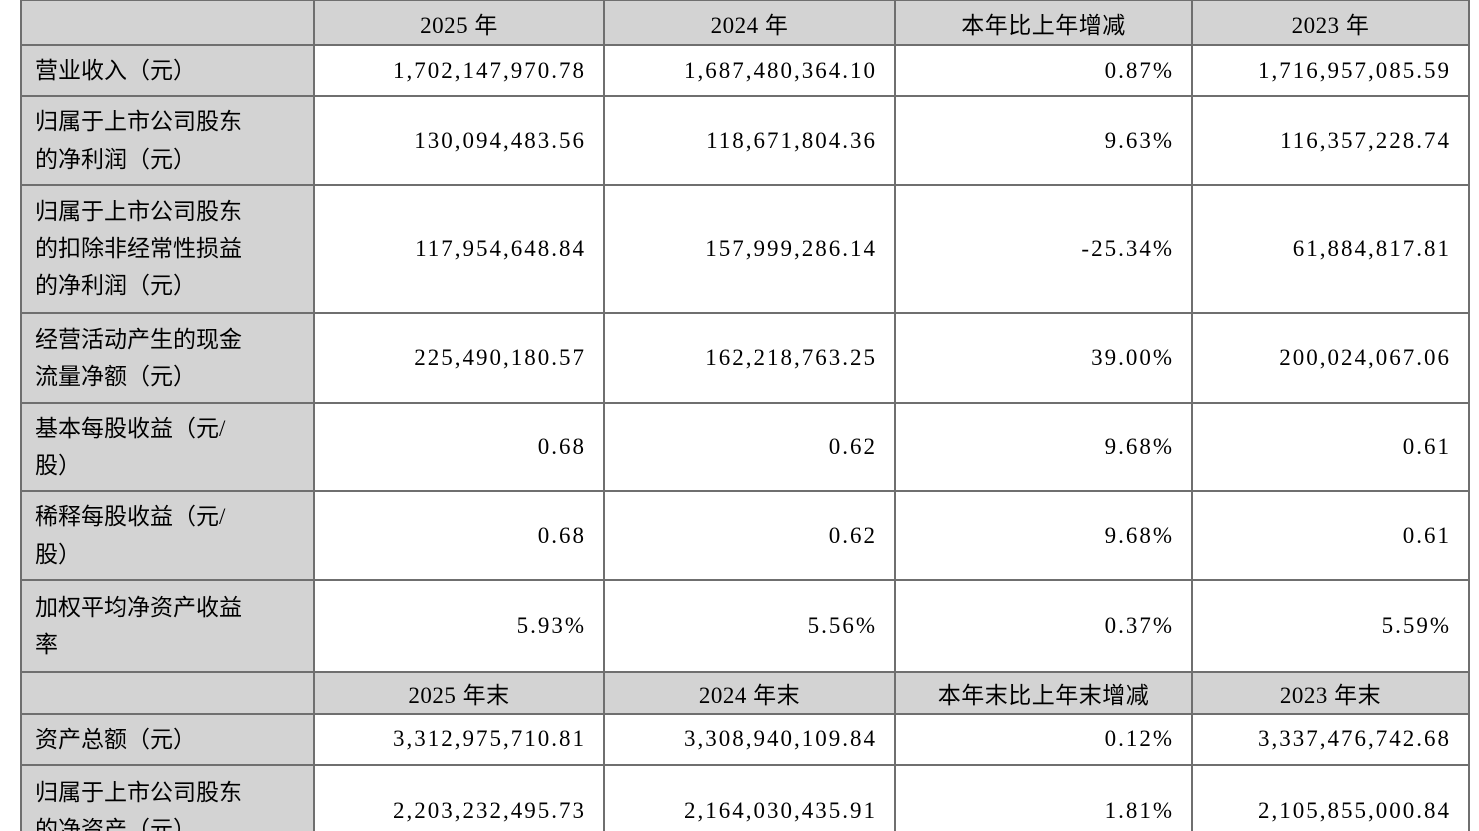  I want to click on header-row-year-end: 2025 年末 2024 年末 本年末比上年末增减 2023 年末, so click(745, 692).